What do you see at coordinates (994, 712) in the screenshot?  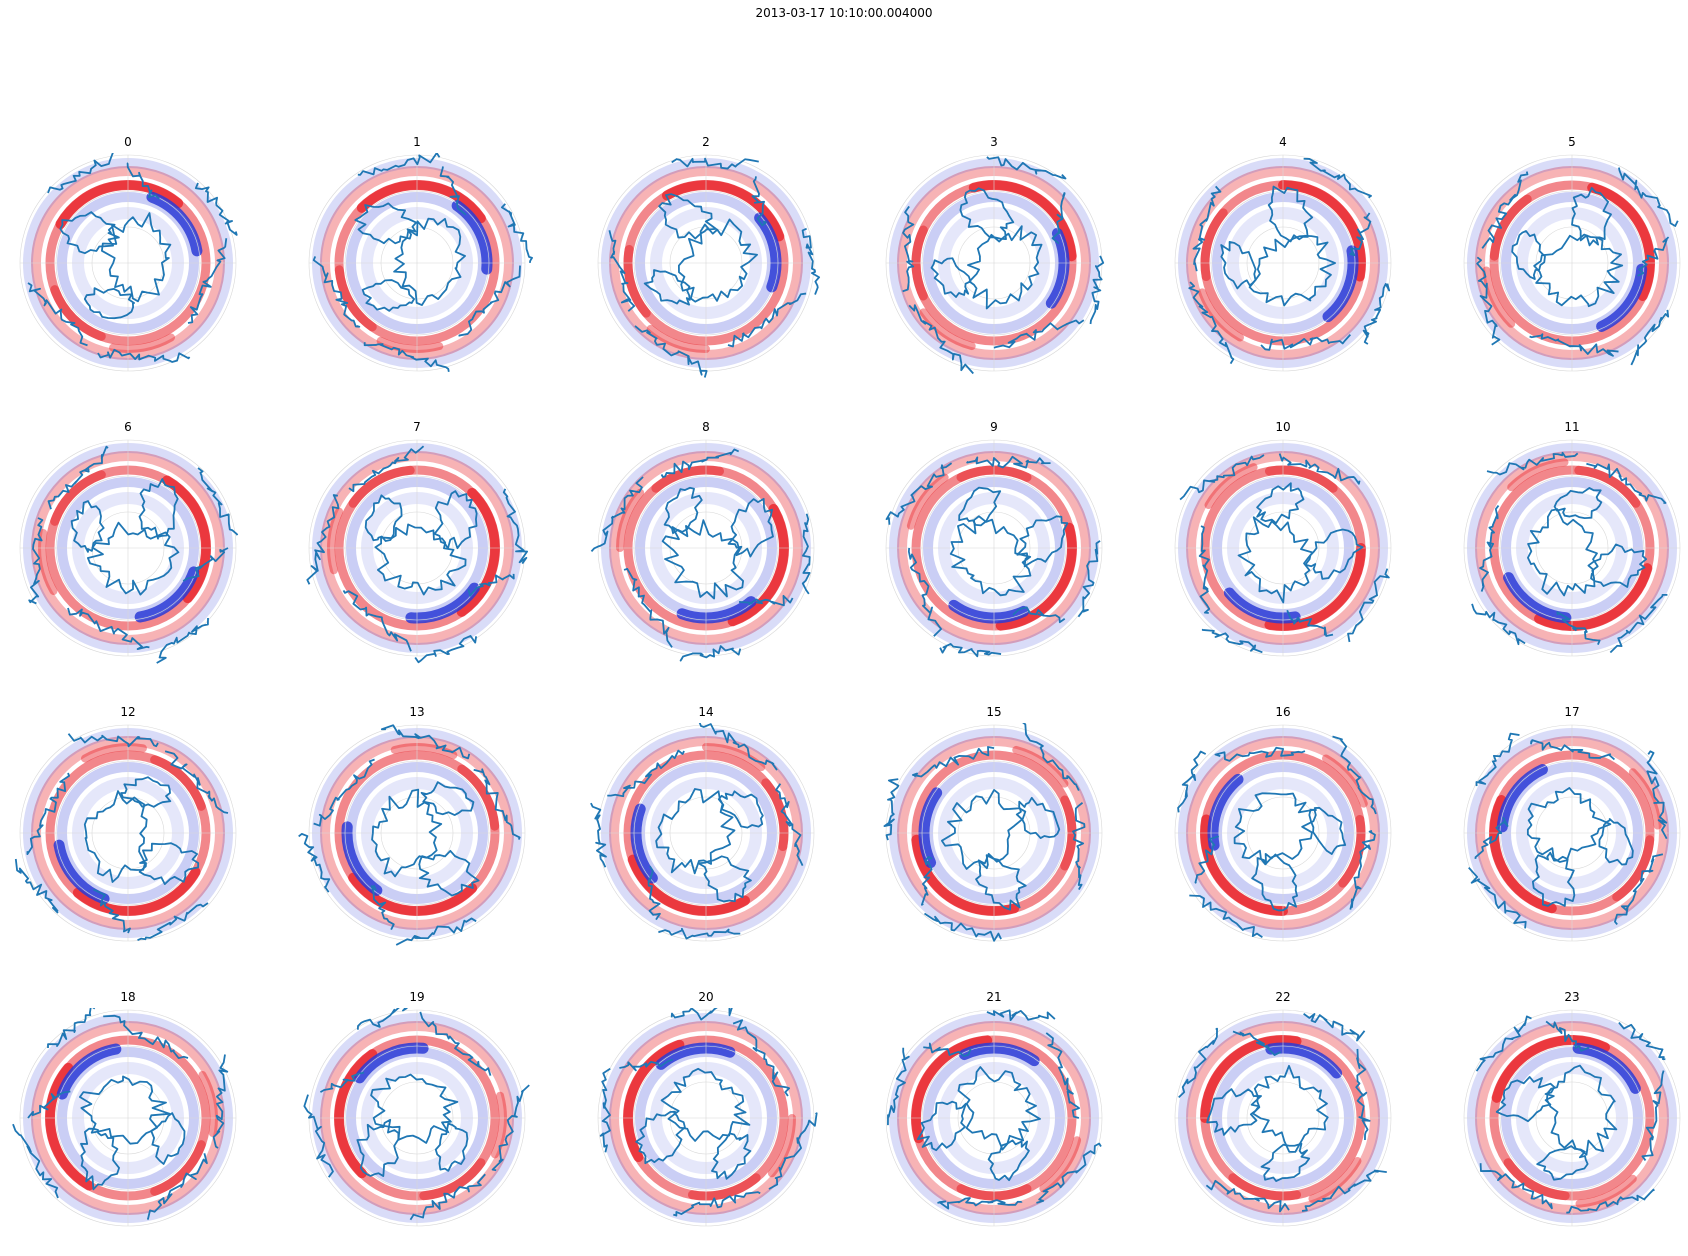 I see `panel-title: 15` at bounding box center [994, 712].